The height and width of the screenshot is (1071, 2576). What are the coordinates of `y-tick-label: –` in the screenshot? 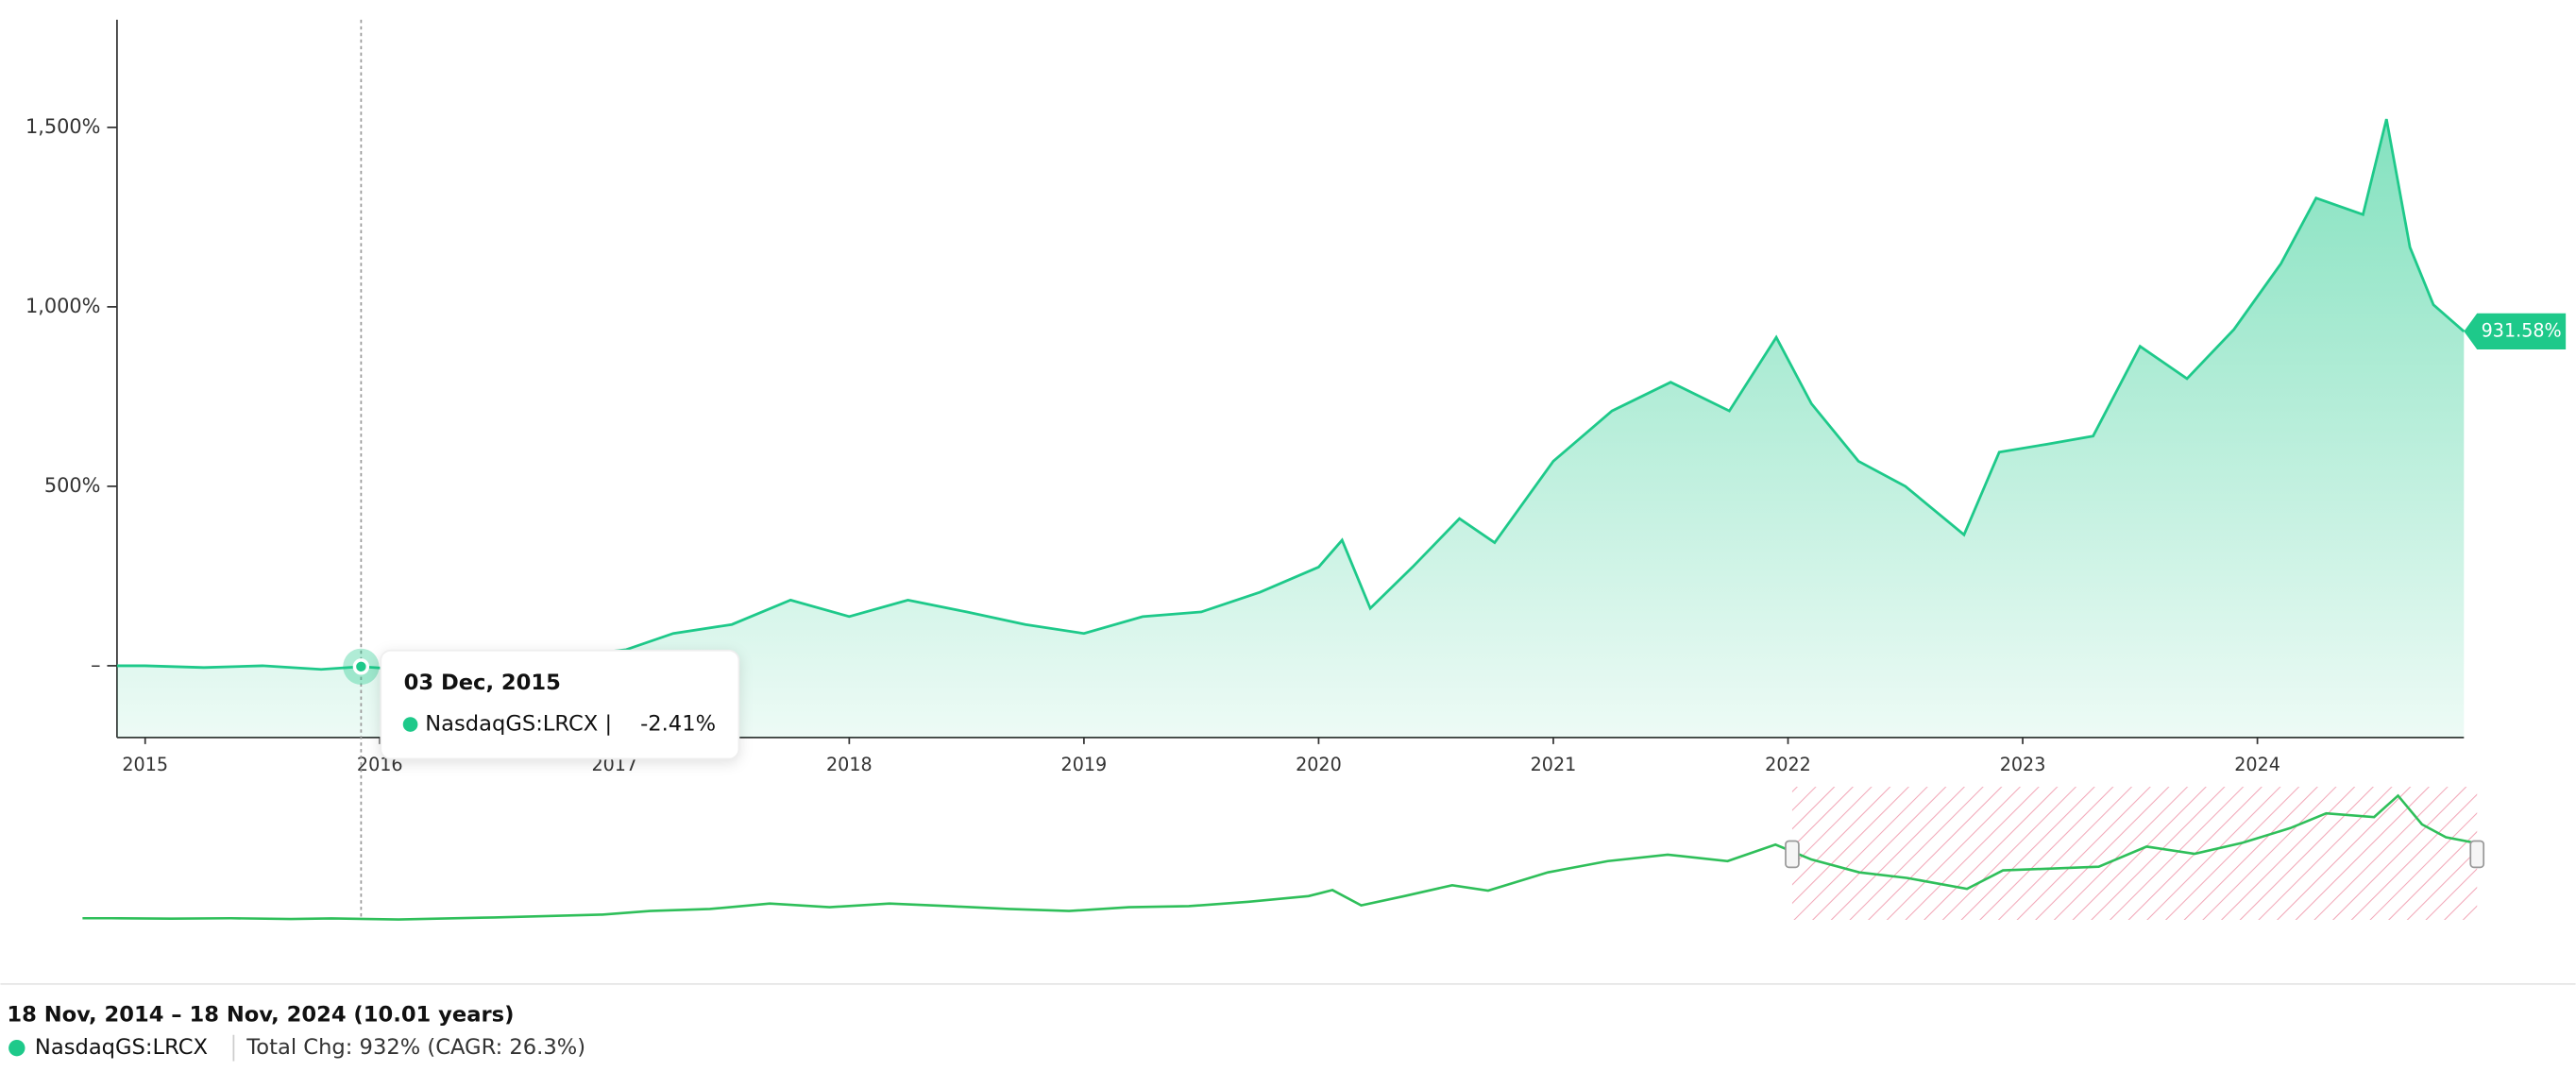 It's located at (95, 665).